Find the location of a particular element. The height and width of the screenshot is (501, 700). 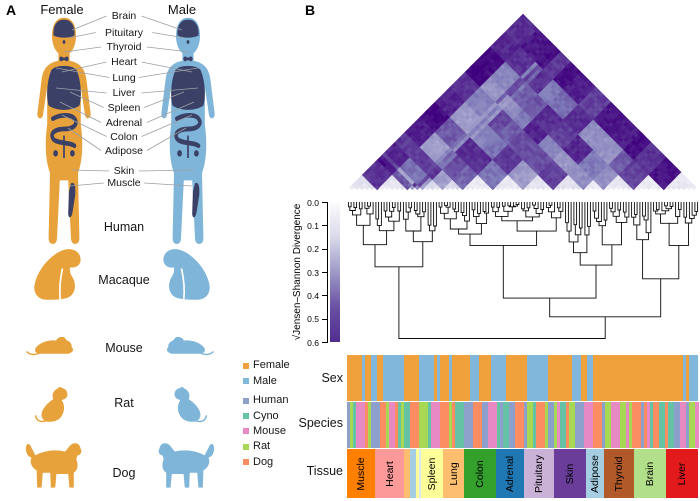

tissue-block-label: Skin is located at coordinates (570, 473).